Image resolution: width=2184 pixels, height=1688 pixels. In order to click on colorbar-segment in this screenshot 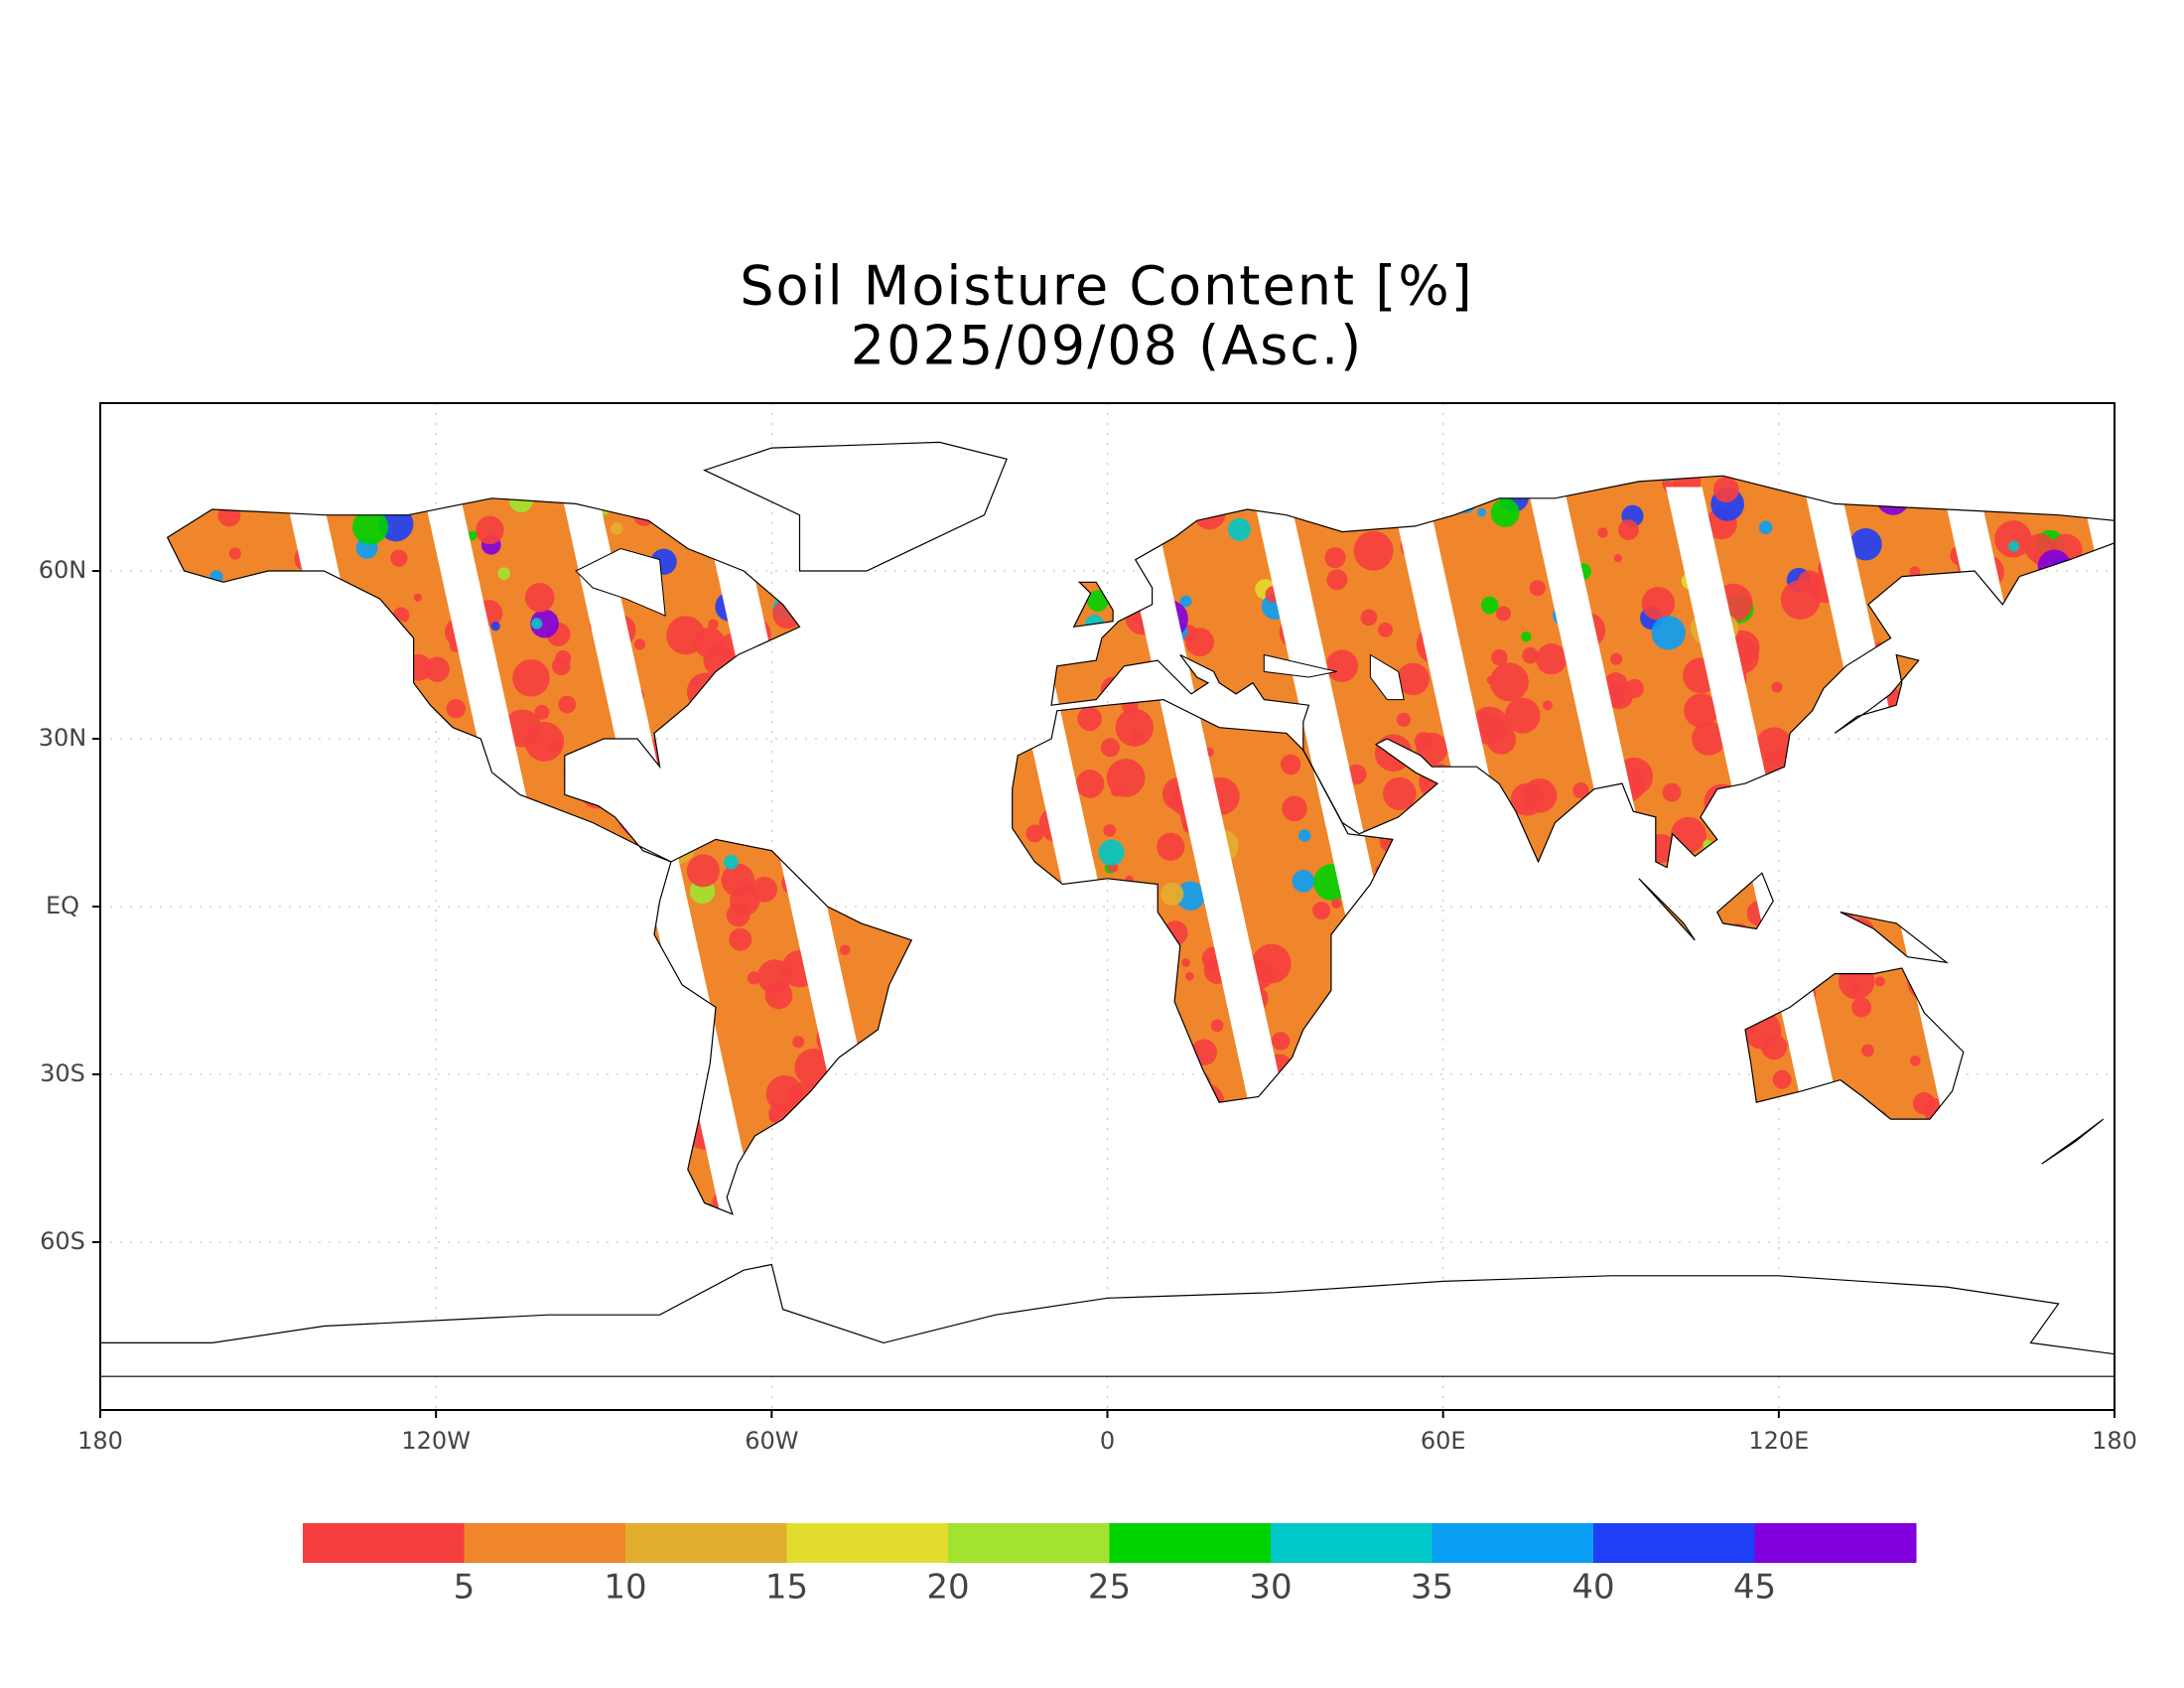, I will do `click(1190, 1543)`.